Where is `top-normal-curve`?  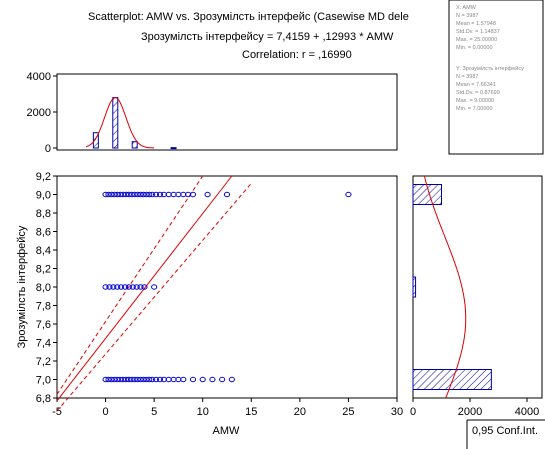
top-normal-curve is located at coordinates (120, 123).